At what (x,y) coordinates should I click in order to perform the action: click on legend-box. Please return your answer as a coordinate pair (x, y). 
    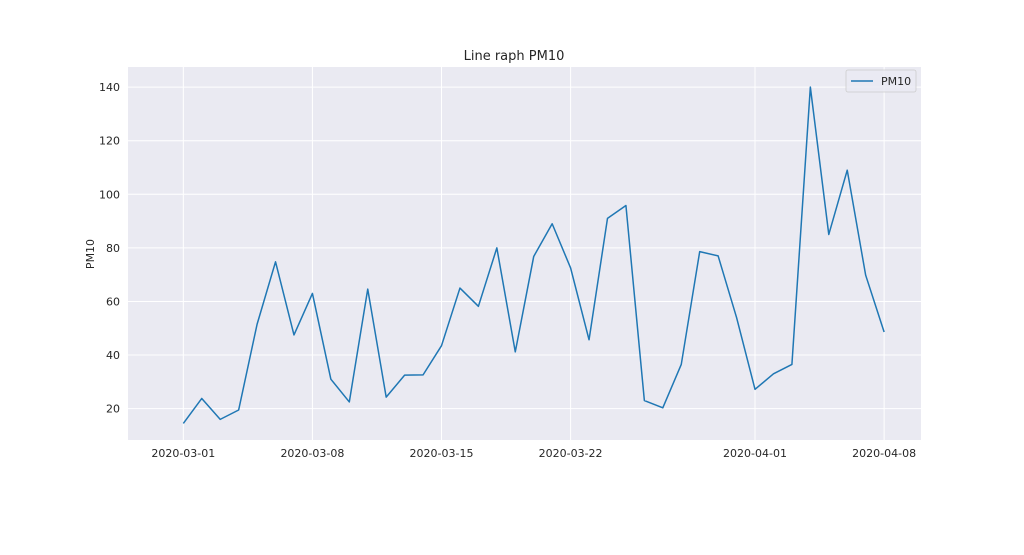
    Looking at the image, I should click on (881, 81).